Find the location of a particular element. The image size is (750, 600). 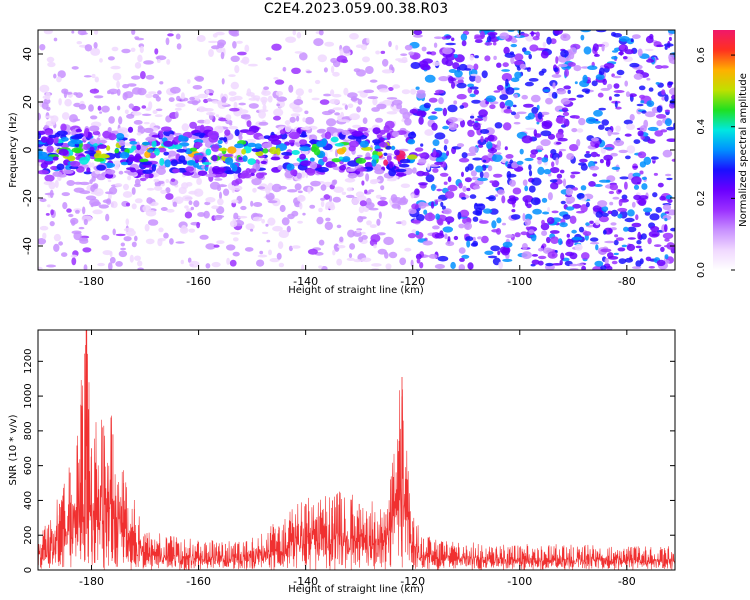

x-tick-label: -180 is located at coordinates (91, 281).